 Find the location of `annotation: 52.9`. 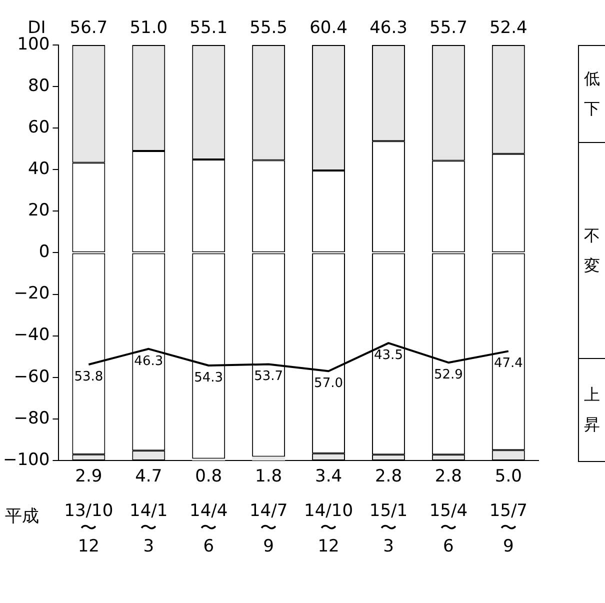

annotation: 52.9 is located at coordinates (448, 374).